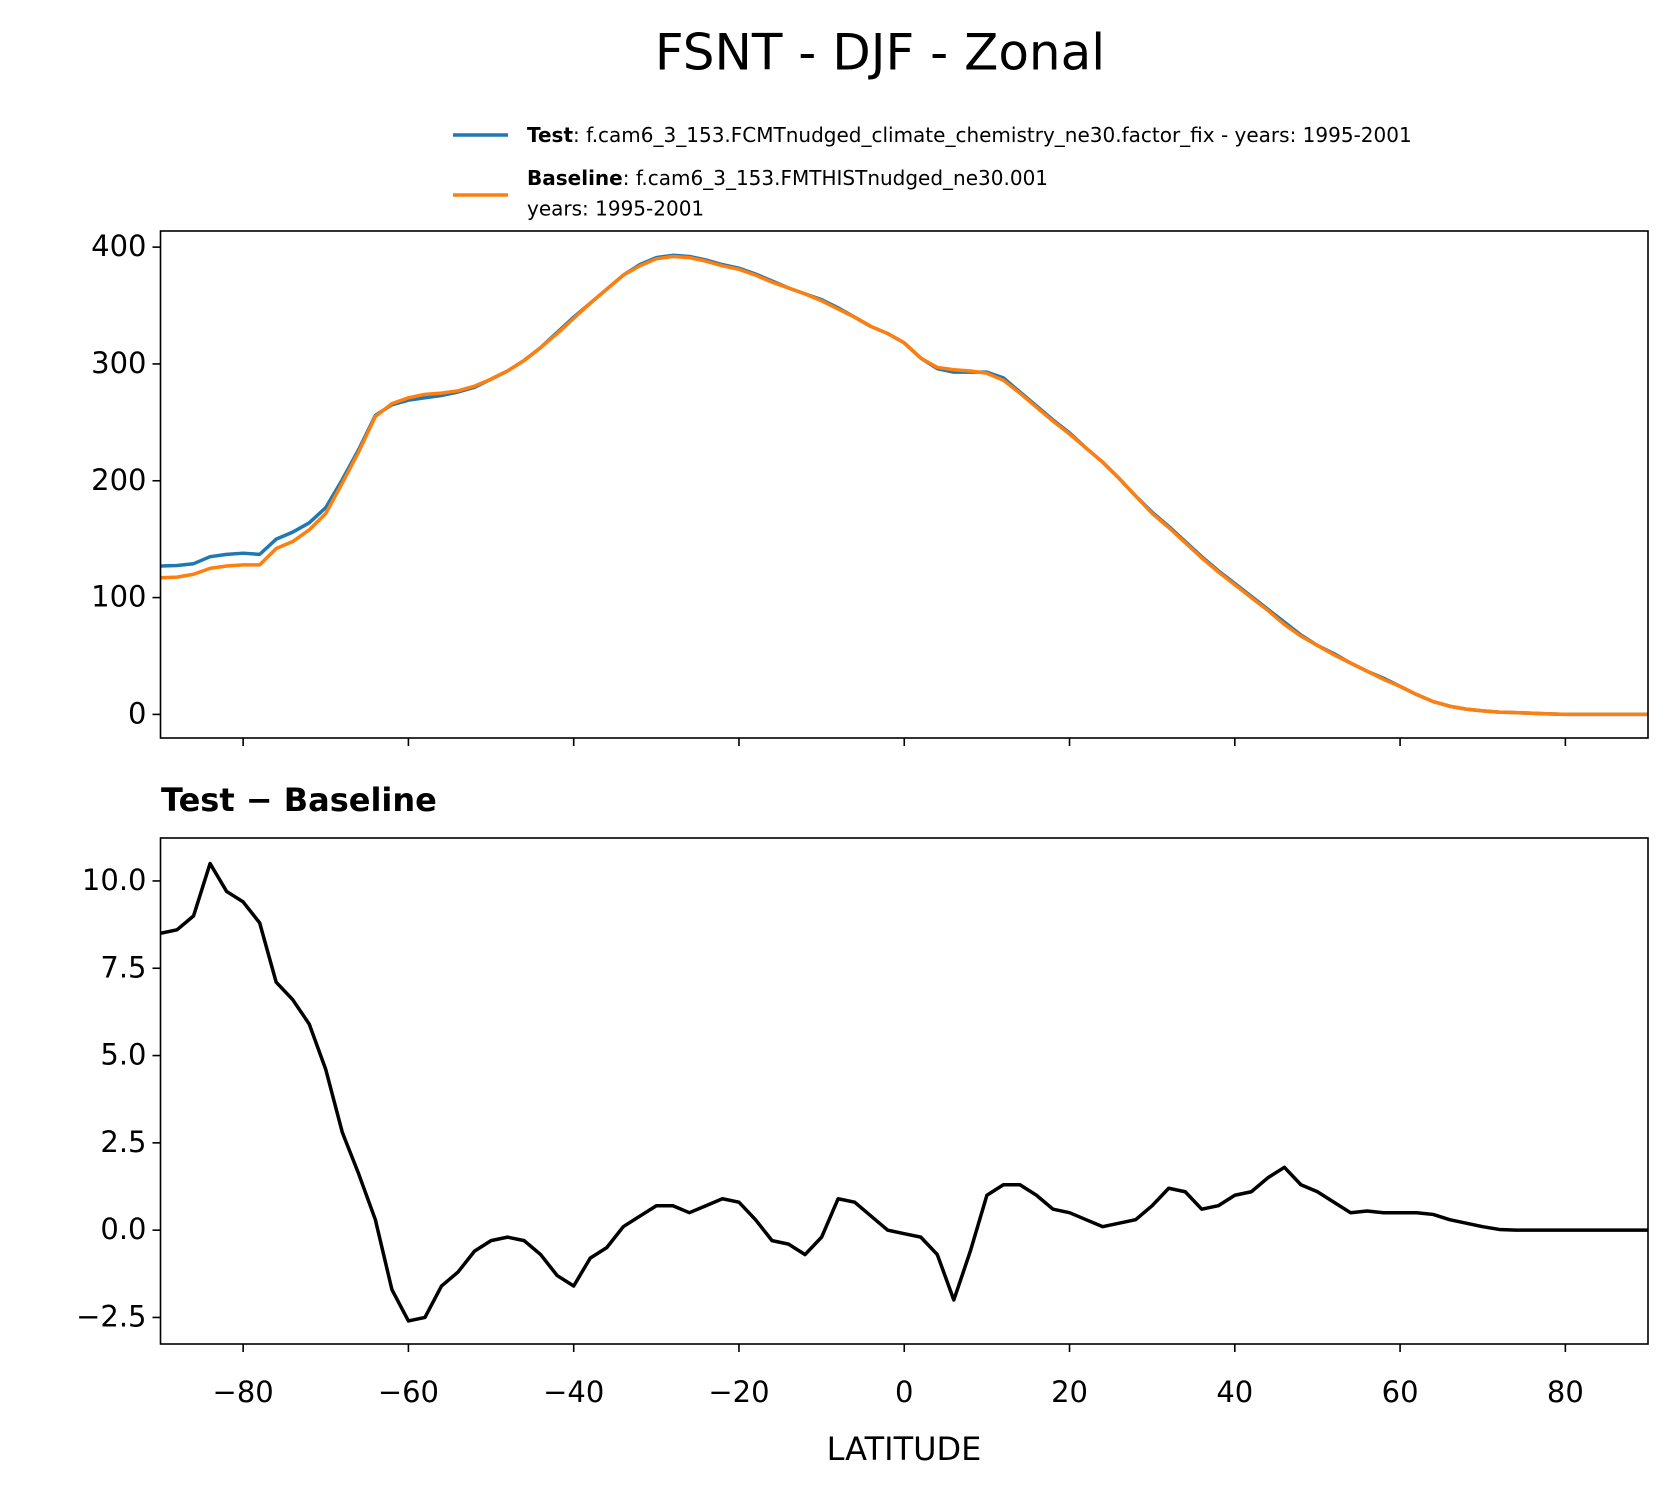  Describe the element at coordinates (111, 1316) in the screenshot. I see `y-tick-label: −2.5` at that location.